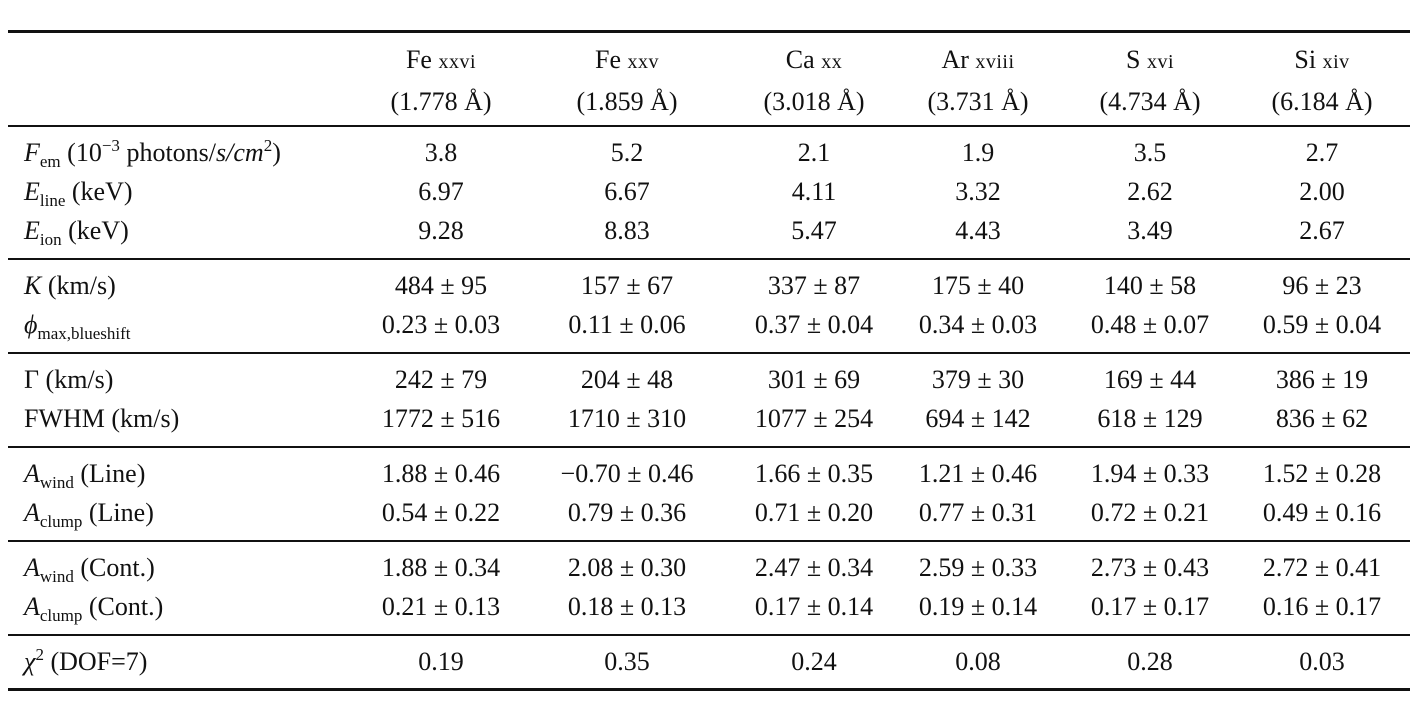 This screenshot has width=1414, height=720. What do you see at coordinates (95, 230) in the screenshot?
I see `row-label-text: (keV)` at bounding box center [95, 230].